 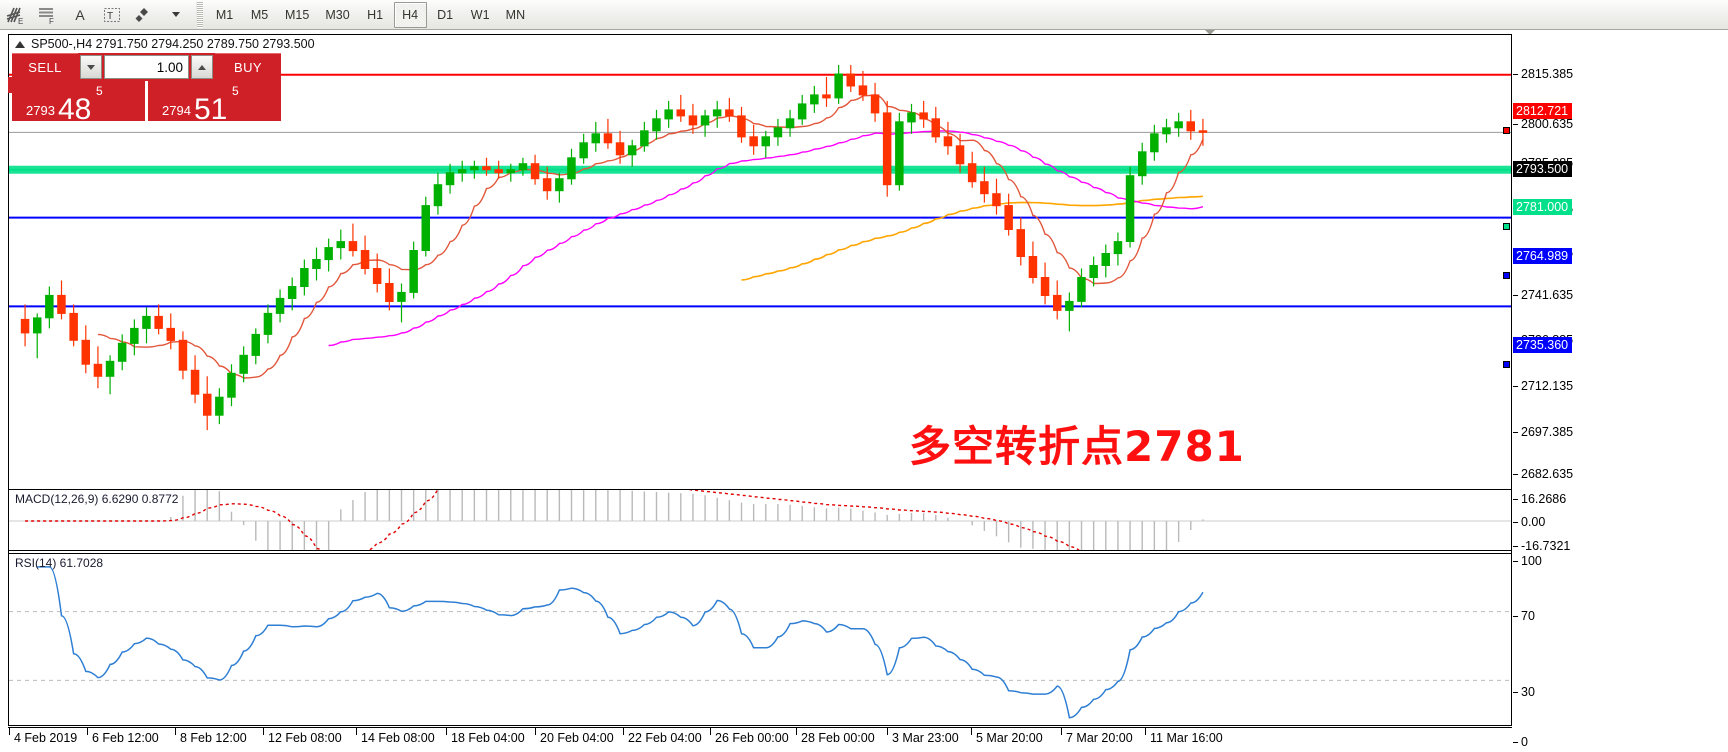 I want to click on time-label-text: 18 Feb 04:00, so click(x=488, y=738).